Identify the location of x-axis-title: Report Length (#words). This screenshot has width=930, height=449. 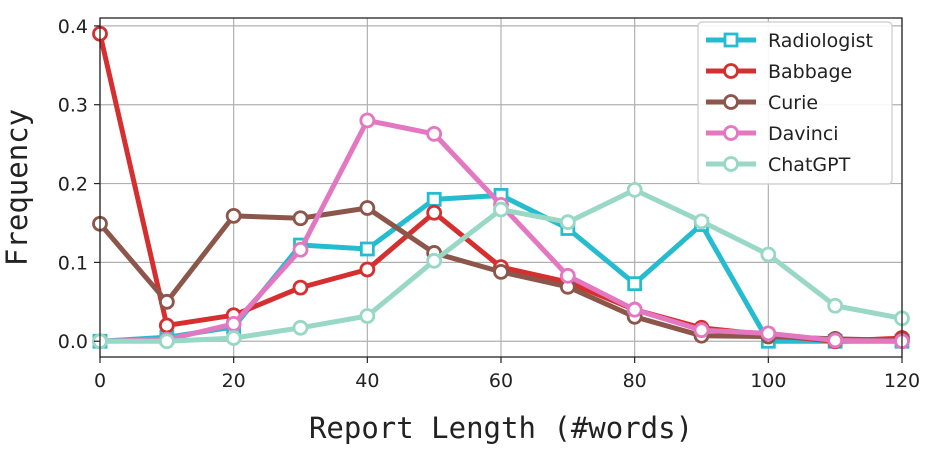
(501, 428).